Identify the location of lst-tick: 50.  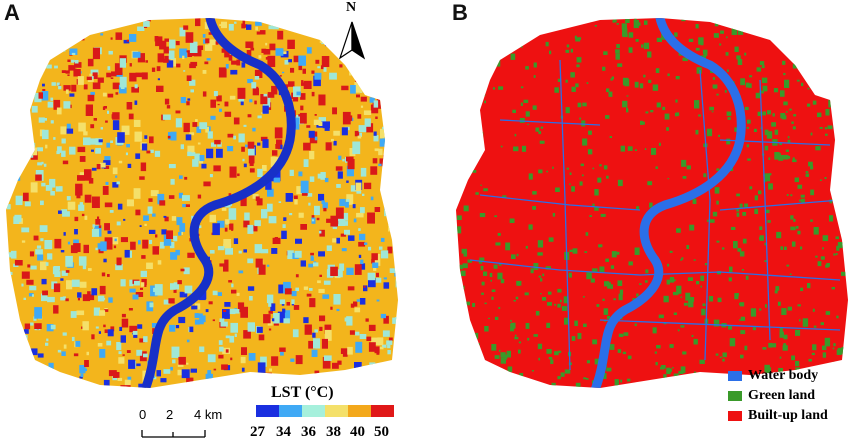
(381, 432).